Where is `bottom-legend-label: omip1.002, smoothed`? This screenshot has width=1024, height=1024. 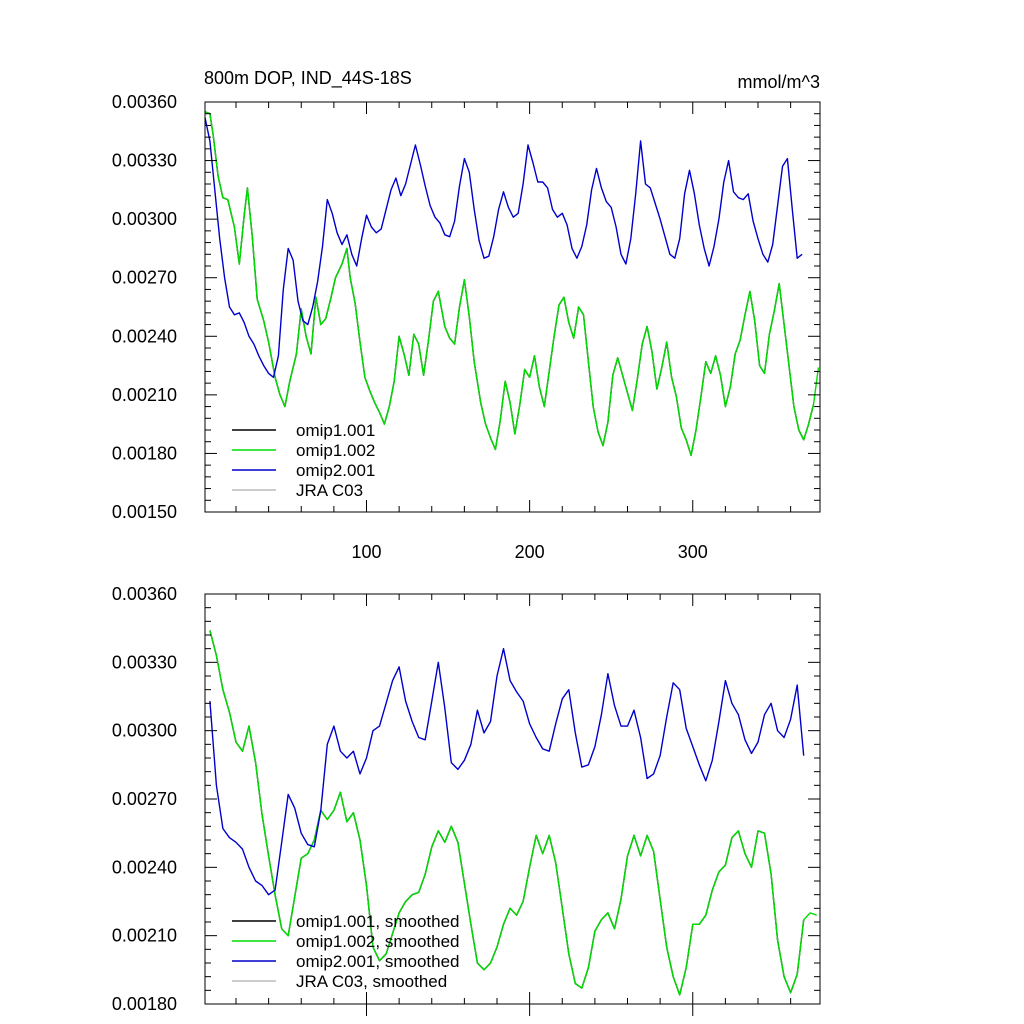 bottom-legend-label: omip1.002, smoothed is located at coordinates (378, 941).